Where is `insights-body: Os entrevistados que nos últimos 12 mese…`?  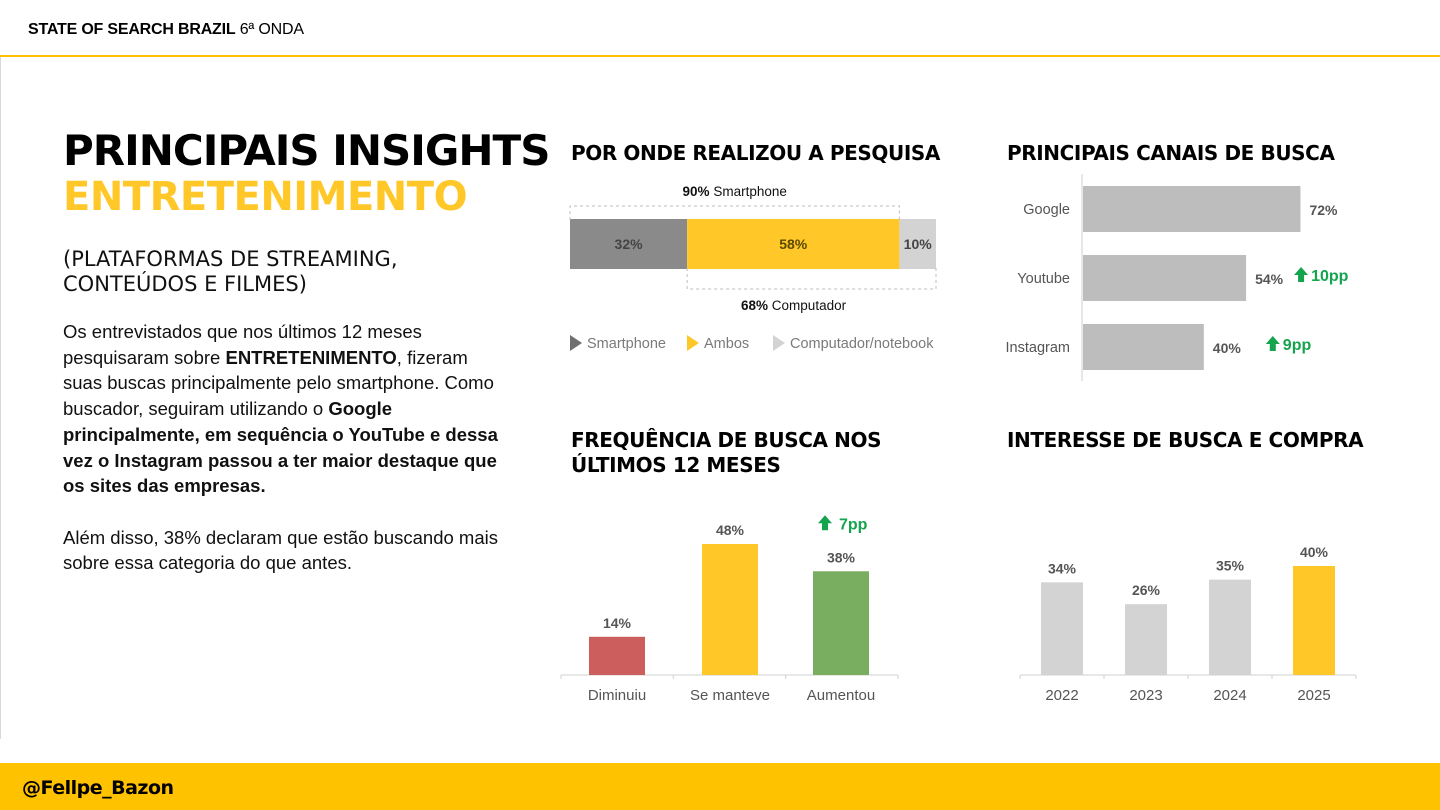 insights-body: Os entrevistados que nos últimos 12 mese… is located at coordinates (283, 447).